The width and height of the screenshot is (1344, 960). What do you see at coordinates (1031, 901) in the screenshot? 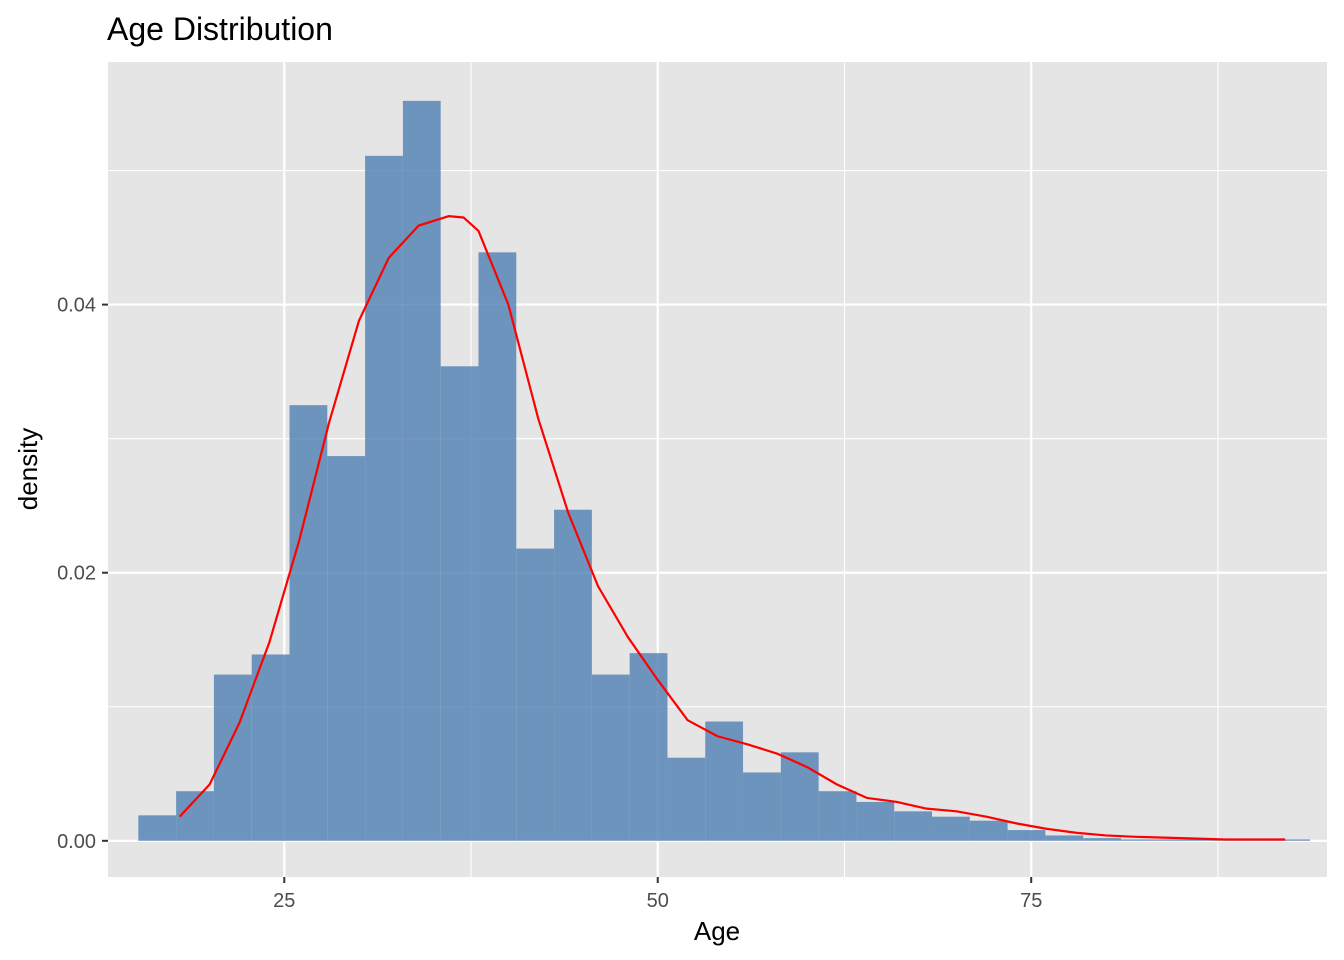
I see `x-tick-label: 75` at bounding box center [1031, 901].